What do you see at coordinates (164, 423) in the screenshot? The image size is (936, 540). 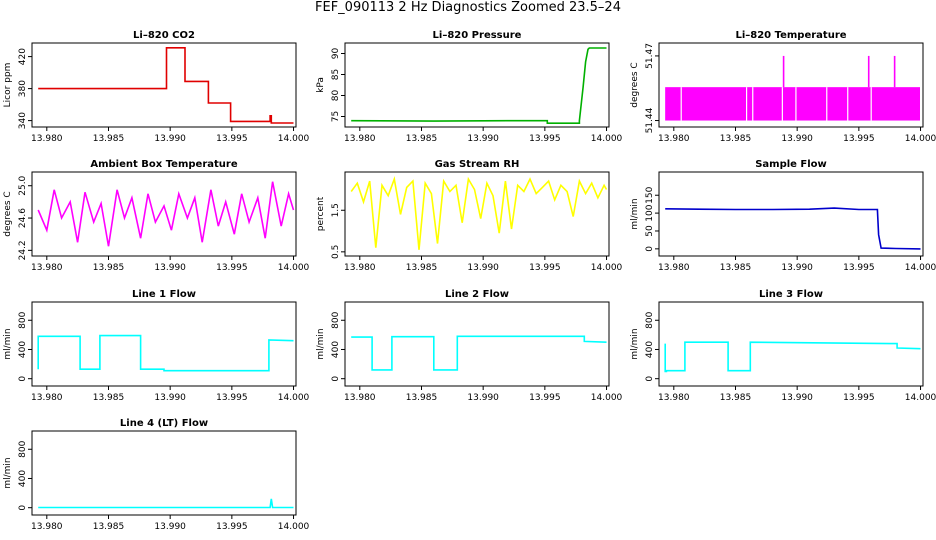 I see `chart-title: Line 4 (LT) Flow` at bounding box center [164, 423].